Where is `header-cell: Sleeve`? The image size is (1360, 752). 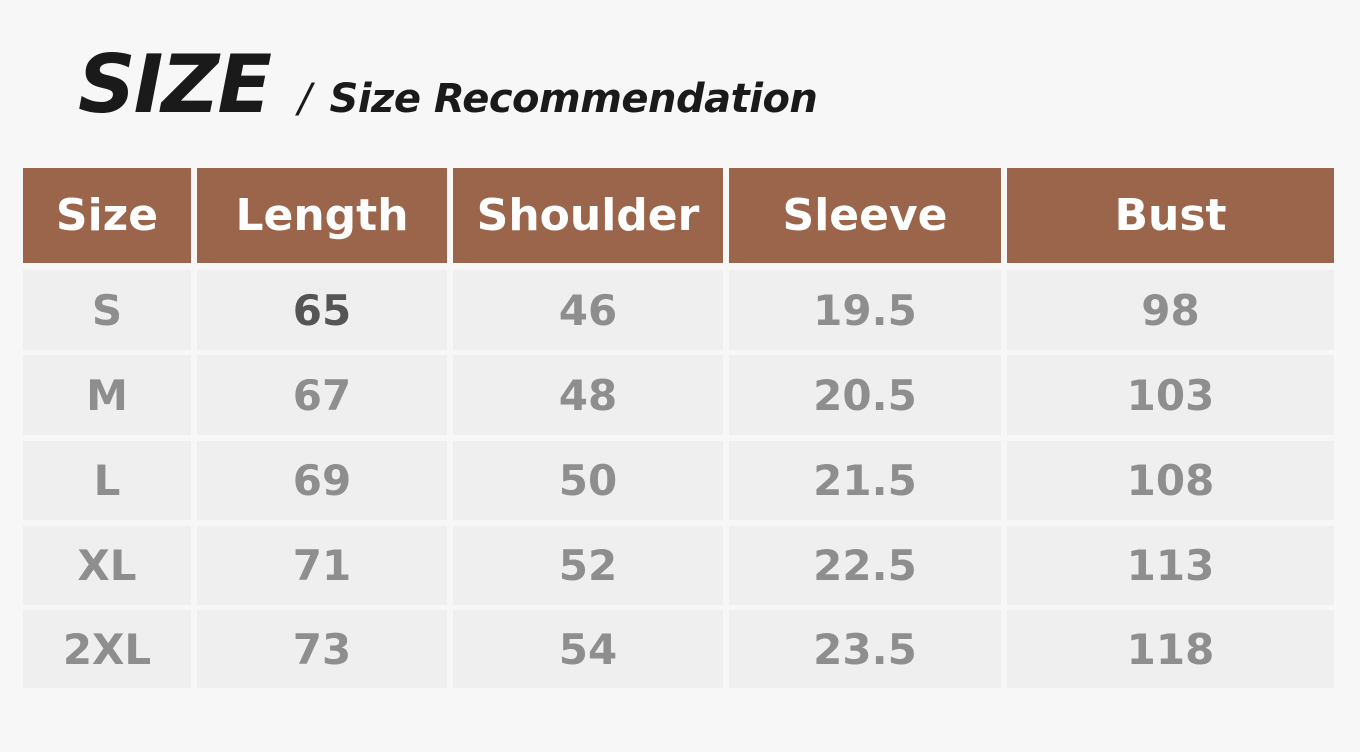
header-cell: Sleeve is located at coordinates (865, 215).